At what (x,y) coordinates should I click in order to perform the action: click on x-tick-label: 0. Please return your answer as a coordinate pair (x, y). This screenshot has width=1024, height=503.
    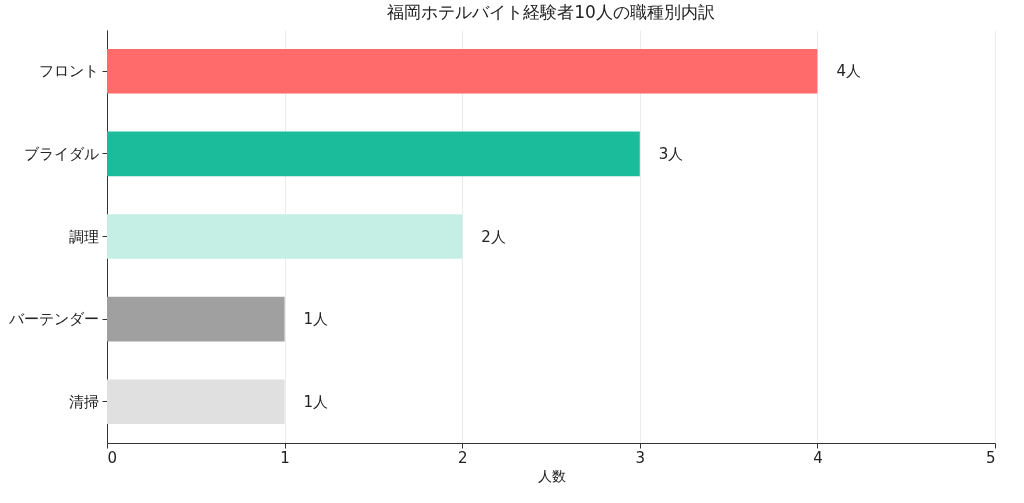
    Looking at the image, I should click on (112, 457).